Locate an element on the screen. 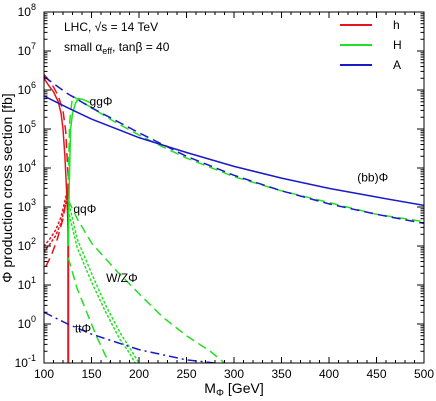  series-line-A is located at coordinates (130, 337).